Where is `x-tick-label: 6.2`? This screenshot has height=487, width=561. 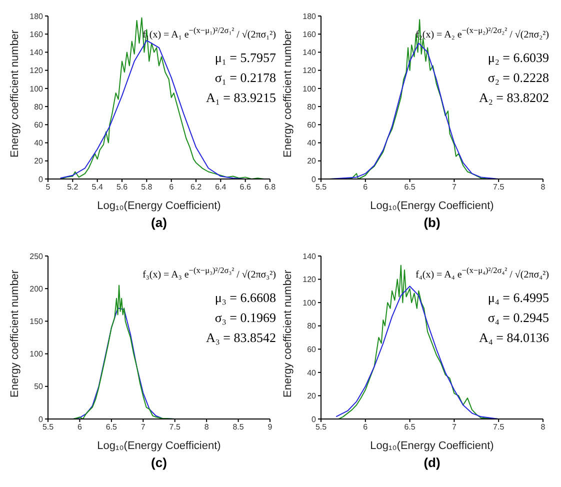
x-tick-label: 6.2 is located at coordinates (196, 187).